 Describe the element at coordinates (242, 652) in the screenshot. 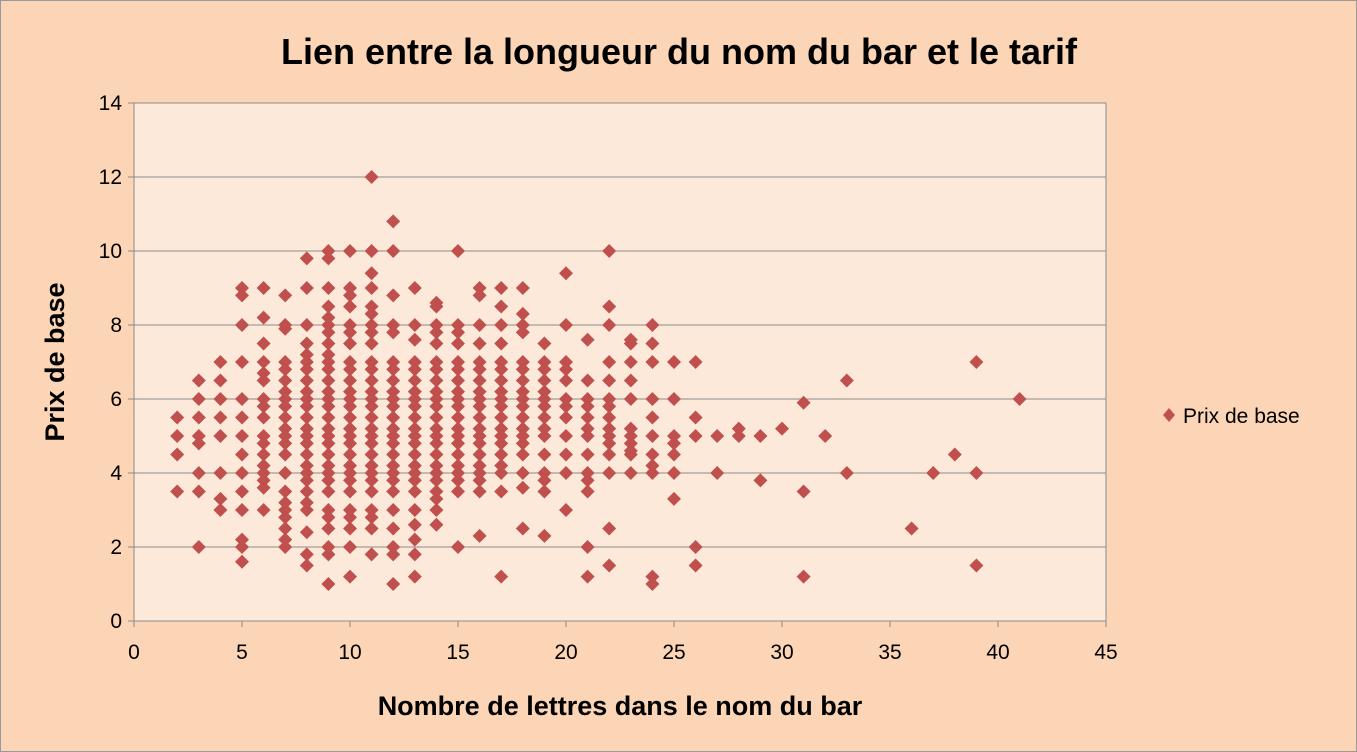

I see `x-tick-label: 5` at that location.